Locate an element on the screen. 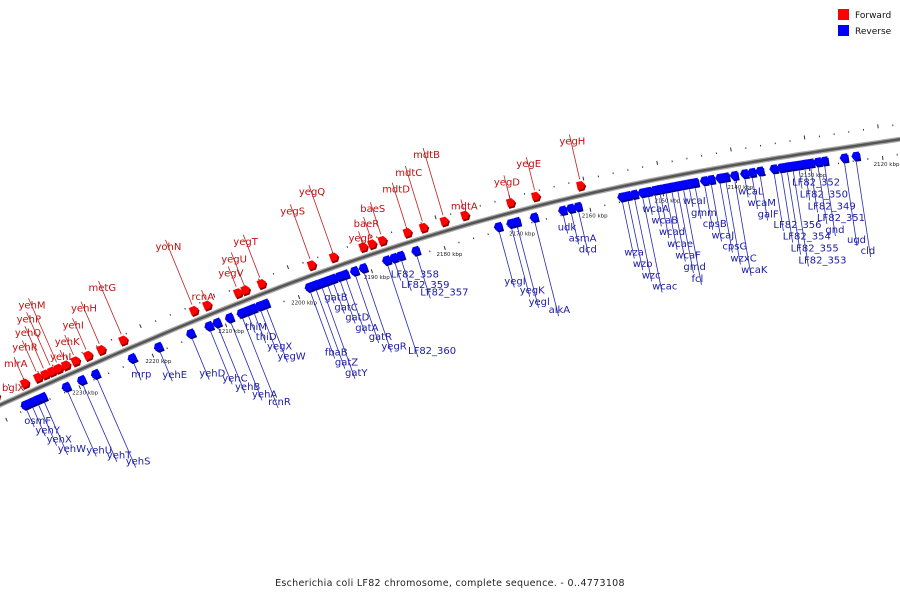  gene-label-gatR: gatR is located at coordinates (380, 337).